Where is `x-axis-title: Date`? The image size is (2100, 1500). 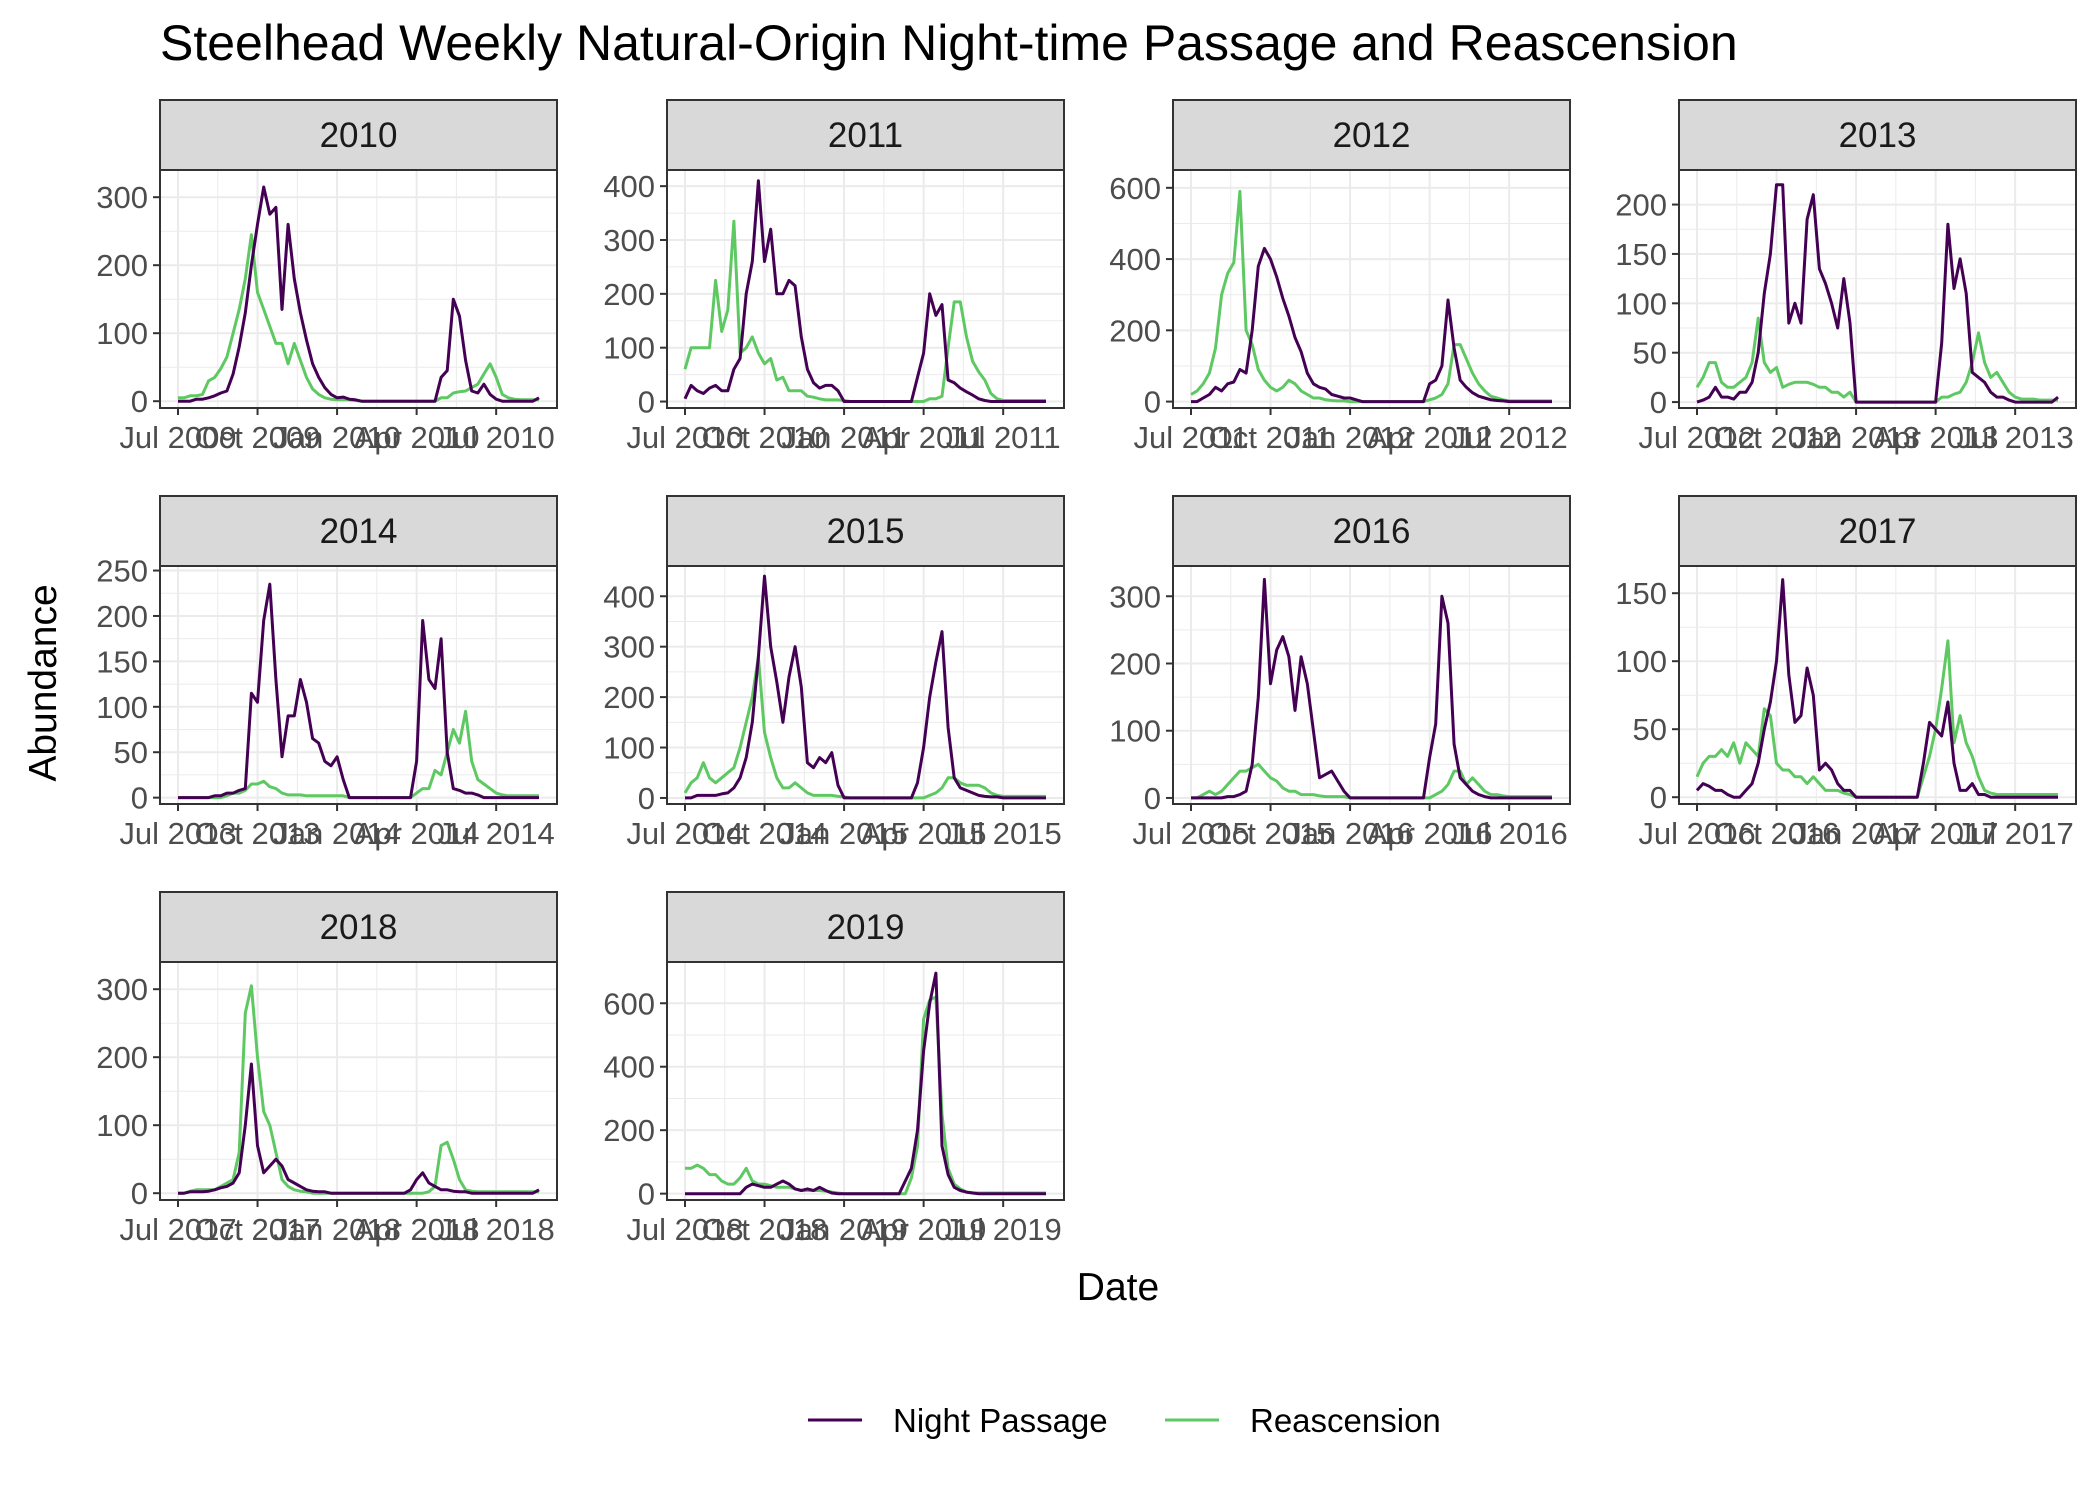
x-axis-title: Date is located at coordinates (1118, 1287).